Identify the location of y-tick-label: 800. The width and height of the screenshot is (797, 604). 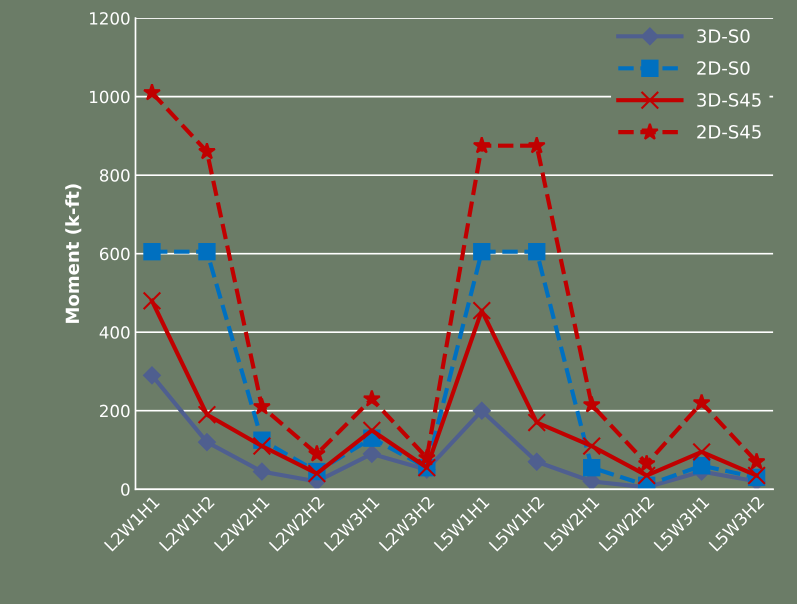
(115, 175).